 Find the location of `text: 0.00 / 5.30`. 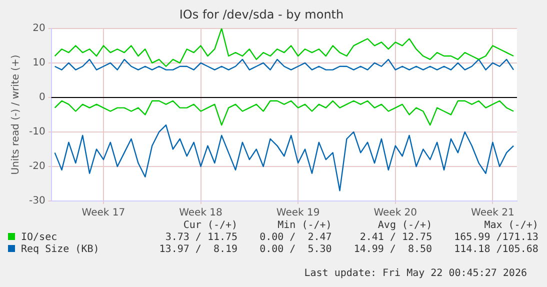

text: 0.00 / 5.30 is located at coordinates (295, 250).